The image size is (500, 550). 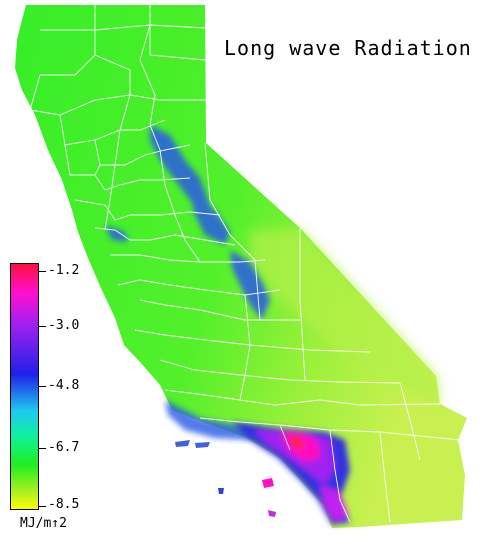 I want to click on legend-tick-label: -3.0, so click(x=64, y=325).